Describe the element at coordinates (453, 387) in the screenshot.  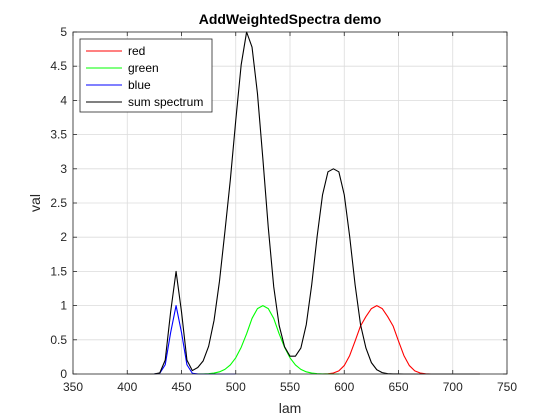
I see `x-tick-label: 700` at that location.